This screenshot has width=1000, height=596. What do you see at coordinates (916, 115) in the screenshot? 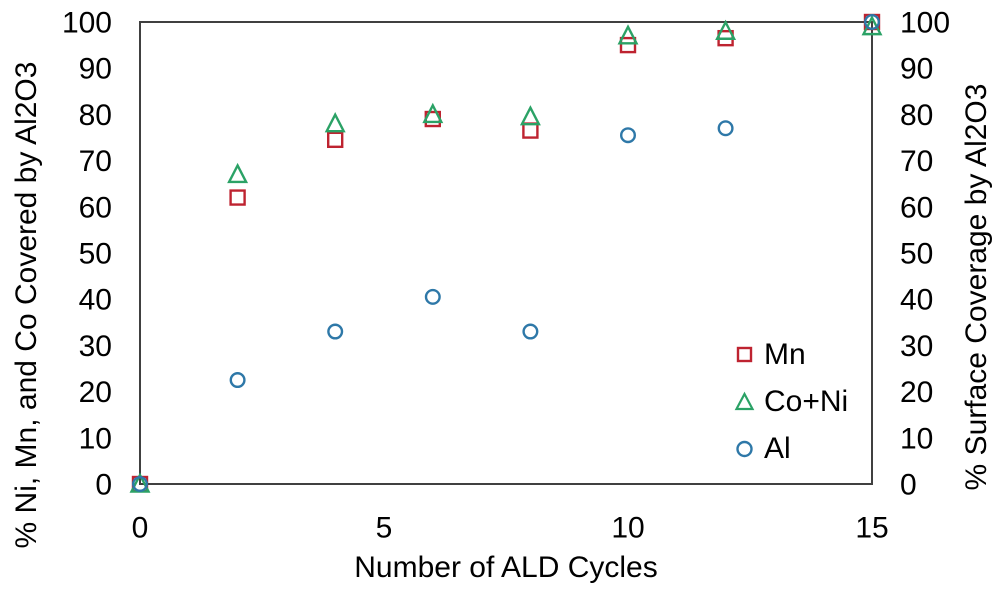
I see `right-y-tick-label: 80` at bounding box center [916, 115].